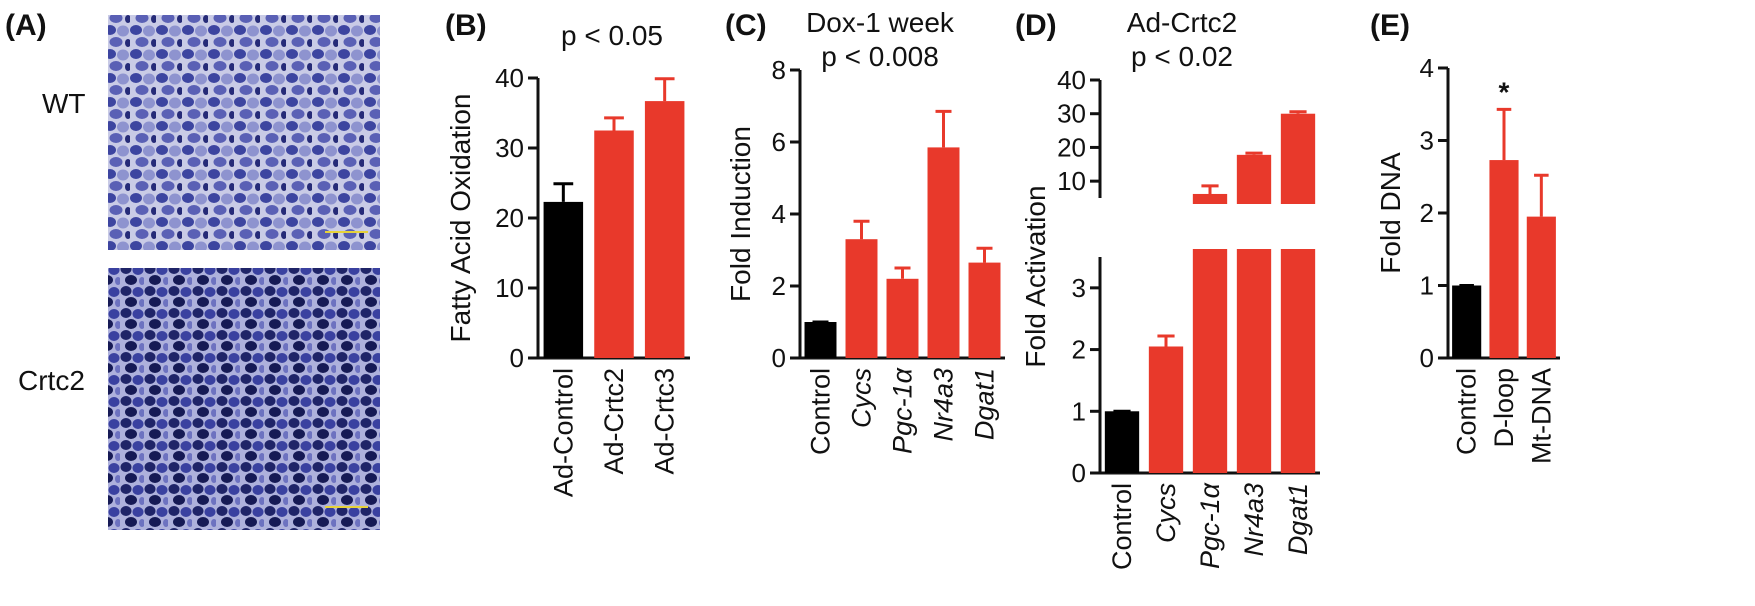  Describe the element at coordinates (612, 35) in the screenshot. I see `annotation: p < 0.05` at that location.